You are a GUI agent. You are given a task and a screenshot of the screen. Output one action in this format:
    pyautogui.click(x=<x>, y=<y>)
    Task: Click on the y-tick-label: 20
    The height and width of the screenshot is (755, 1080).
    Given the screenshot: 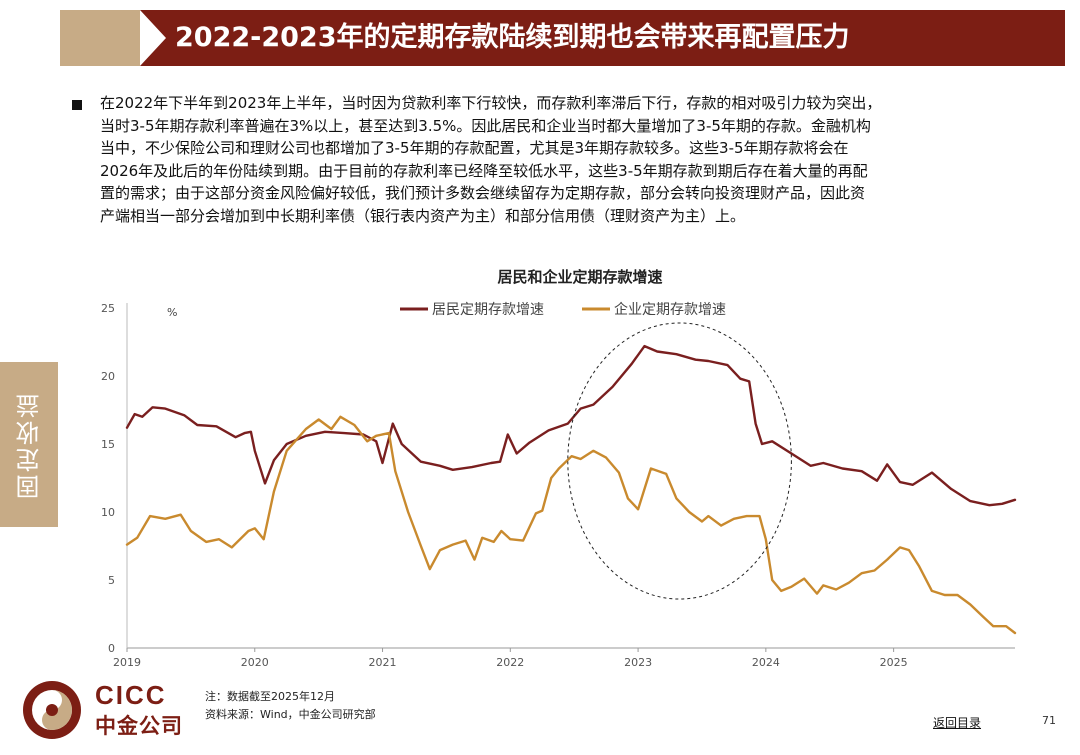 What is the action you would take?
    pyautogui.click(x=108, y=376)
    